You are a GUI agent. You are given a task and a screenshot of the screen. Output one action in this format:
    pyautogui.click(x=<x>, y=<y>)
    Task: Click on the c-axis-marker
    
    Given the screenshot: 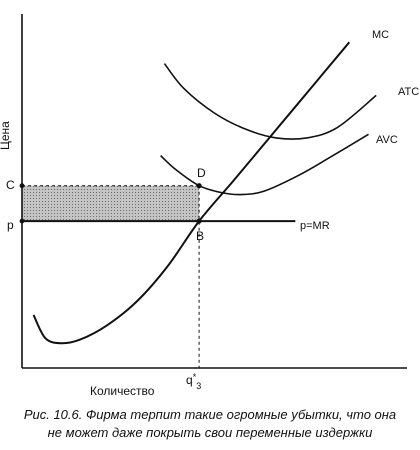 What is the action you would take?
    pyautogui.click(x=22, y=186)
    